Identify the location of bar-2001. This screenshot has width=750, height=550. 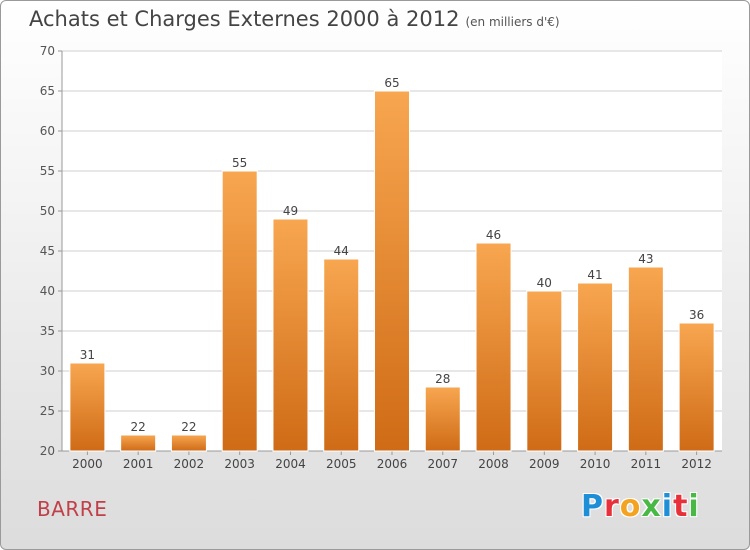
(138, 443).